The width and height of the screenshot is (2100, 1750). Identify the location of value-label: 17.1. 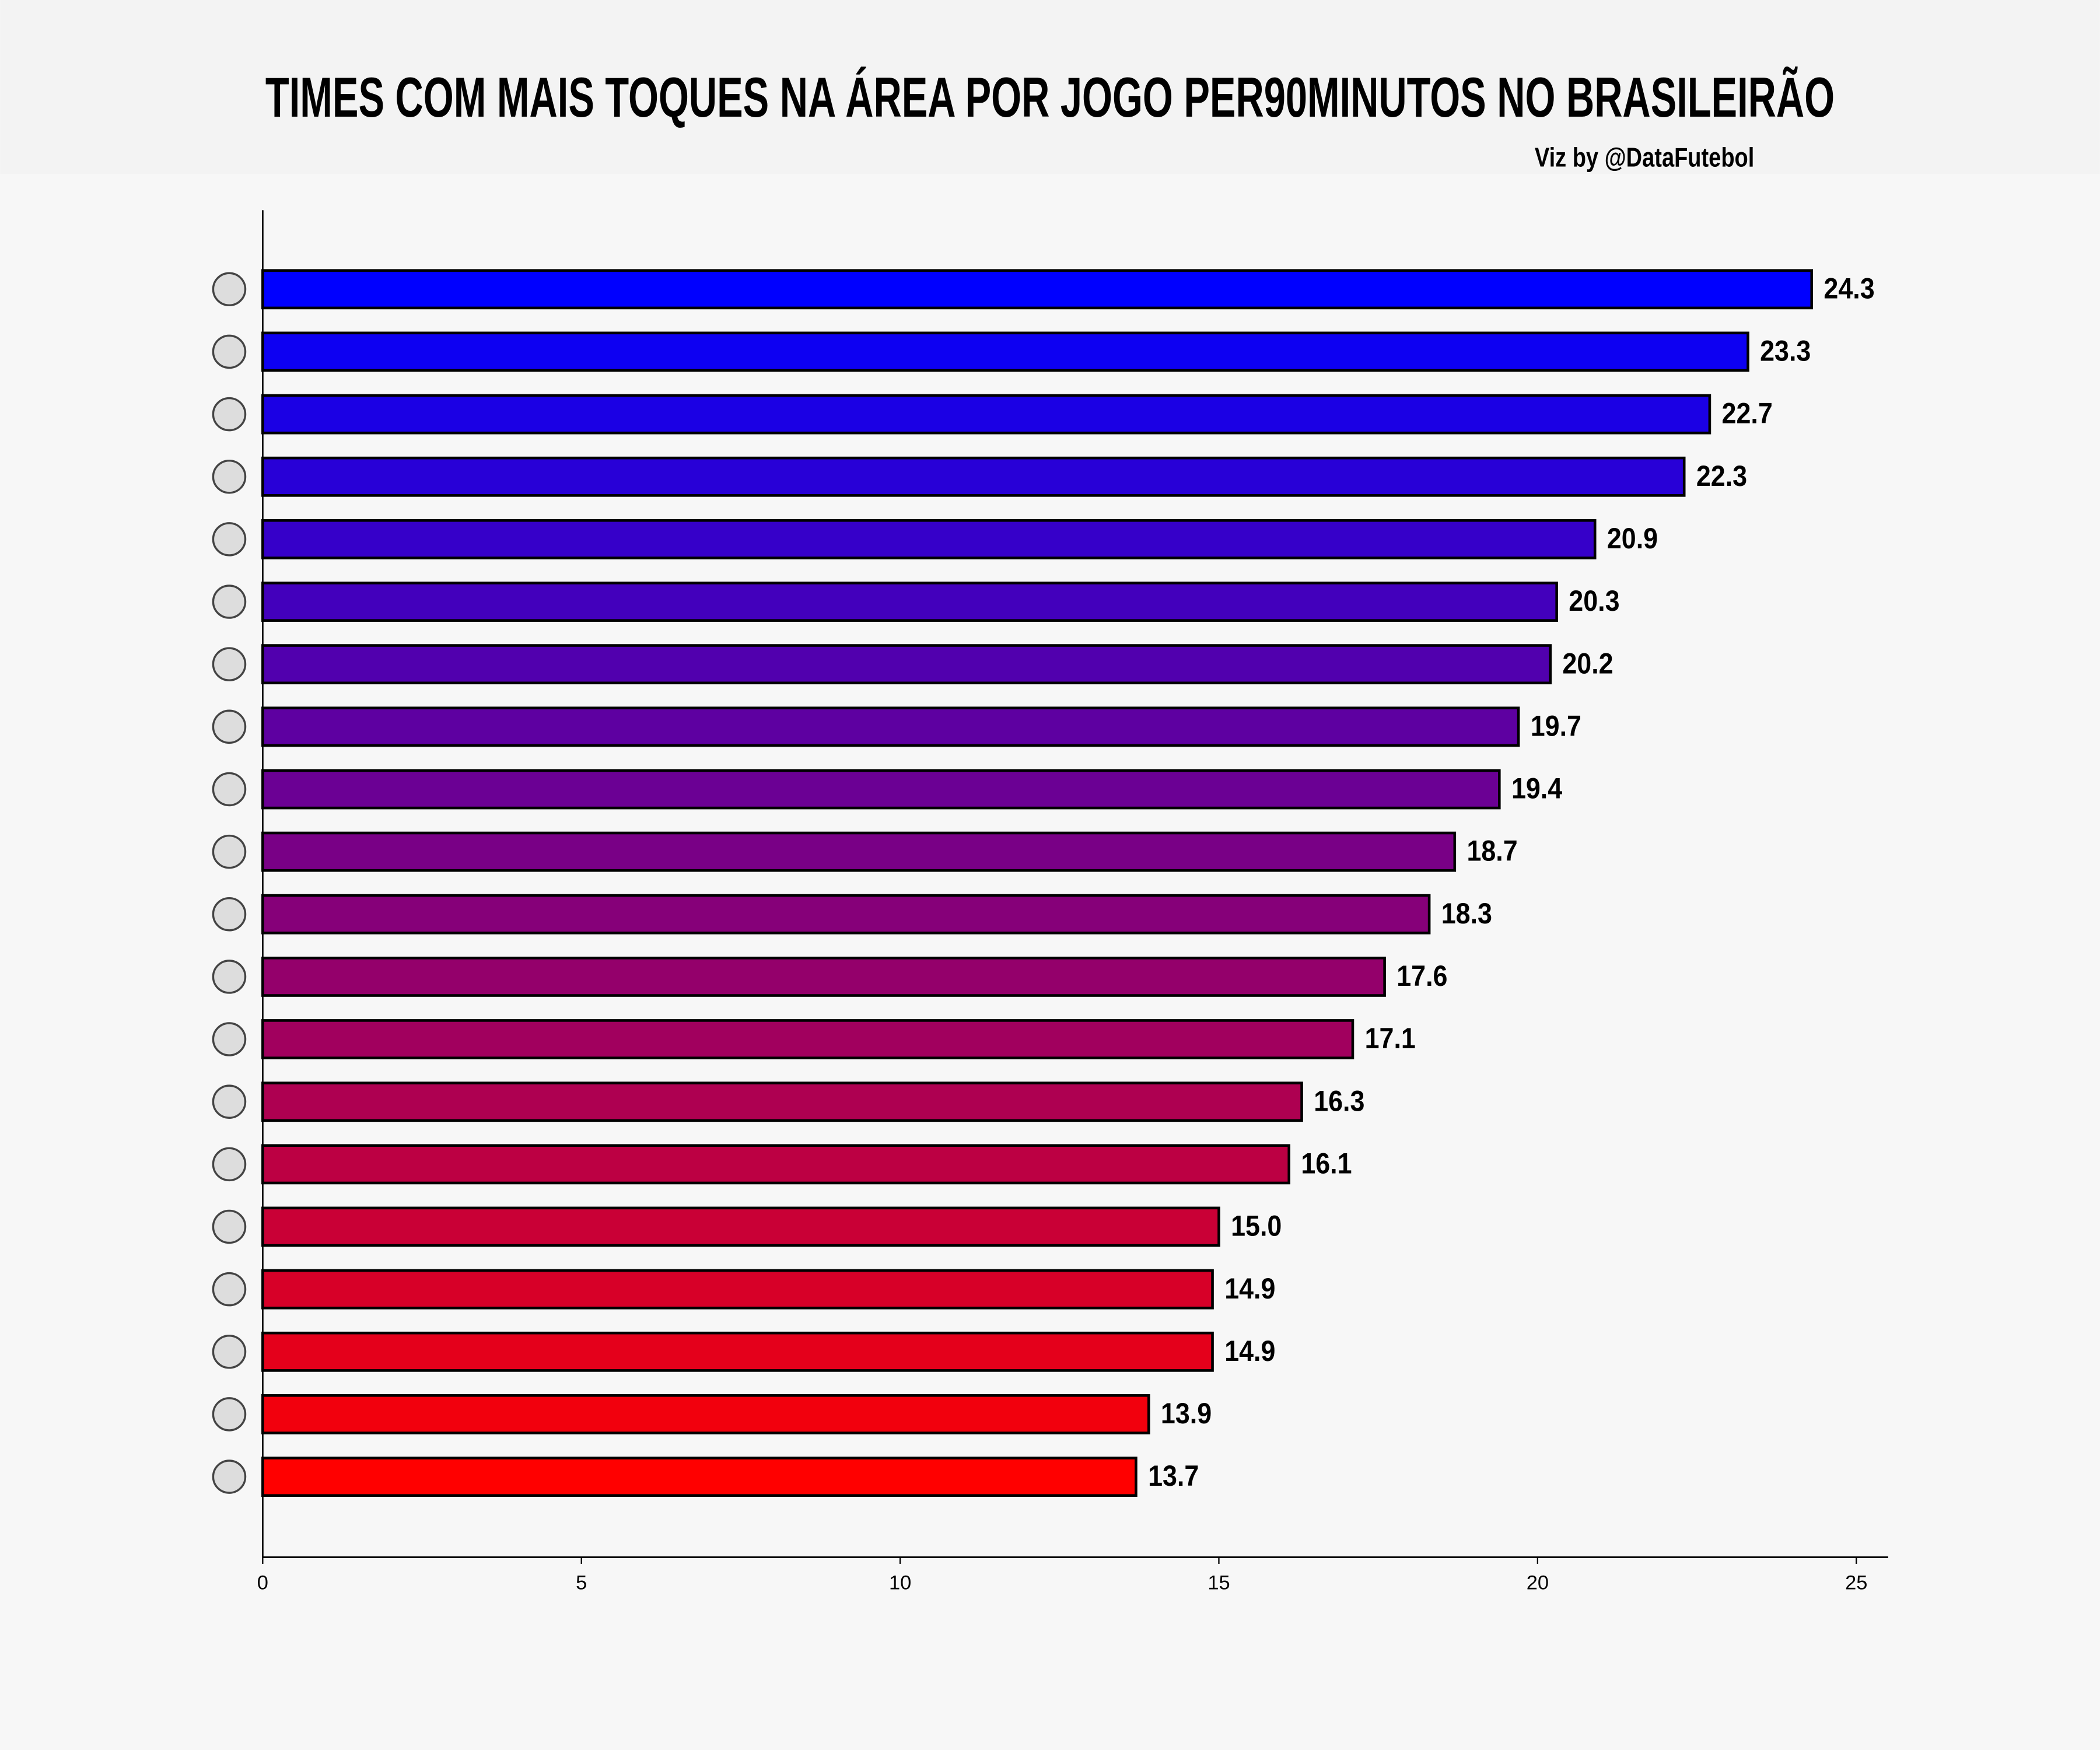
(1391, 1038).